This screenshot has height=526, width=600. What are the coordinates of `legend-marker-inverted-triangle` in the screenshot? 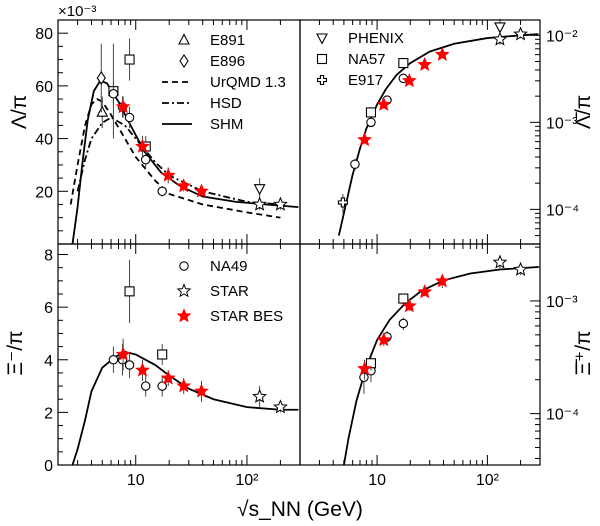 It's located at (322, 39).